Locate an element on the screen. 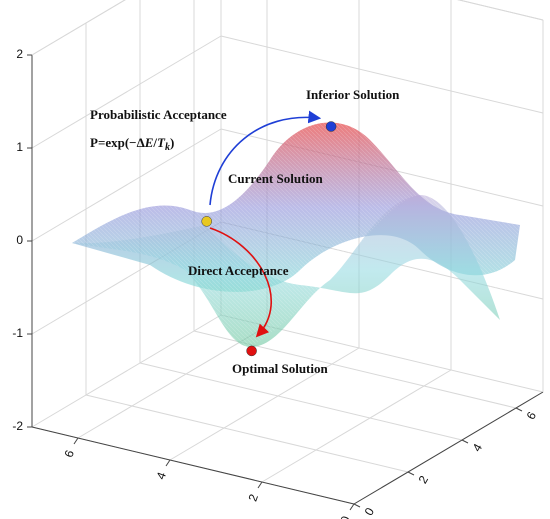 Image resolution: width=550 pixels, height=519 pixels. z-tick-label: 0 is located at coordinates (19, 240).